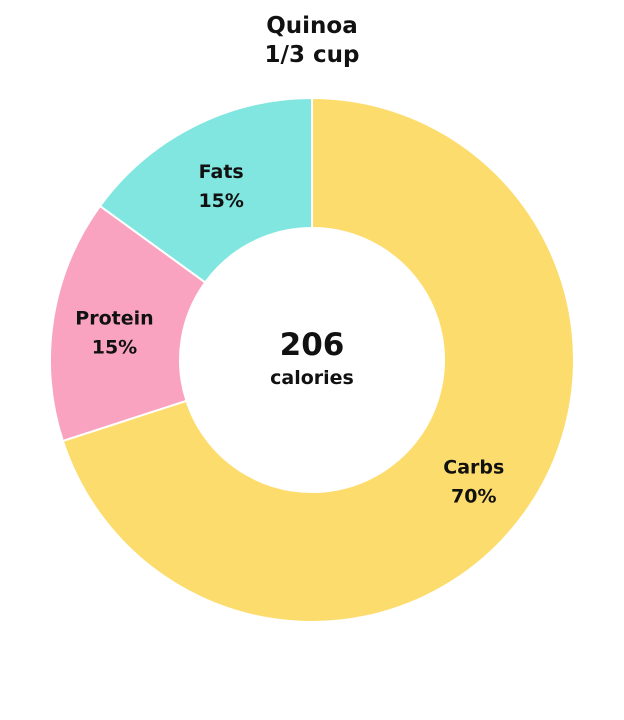 The width and height of the screenshot is (624, 720). Describe the element at coordinates (221, 172) in the screenshot. I see `slice-name-fats: Fats` at that location.